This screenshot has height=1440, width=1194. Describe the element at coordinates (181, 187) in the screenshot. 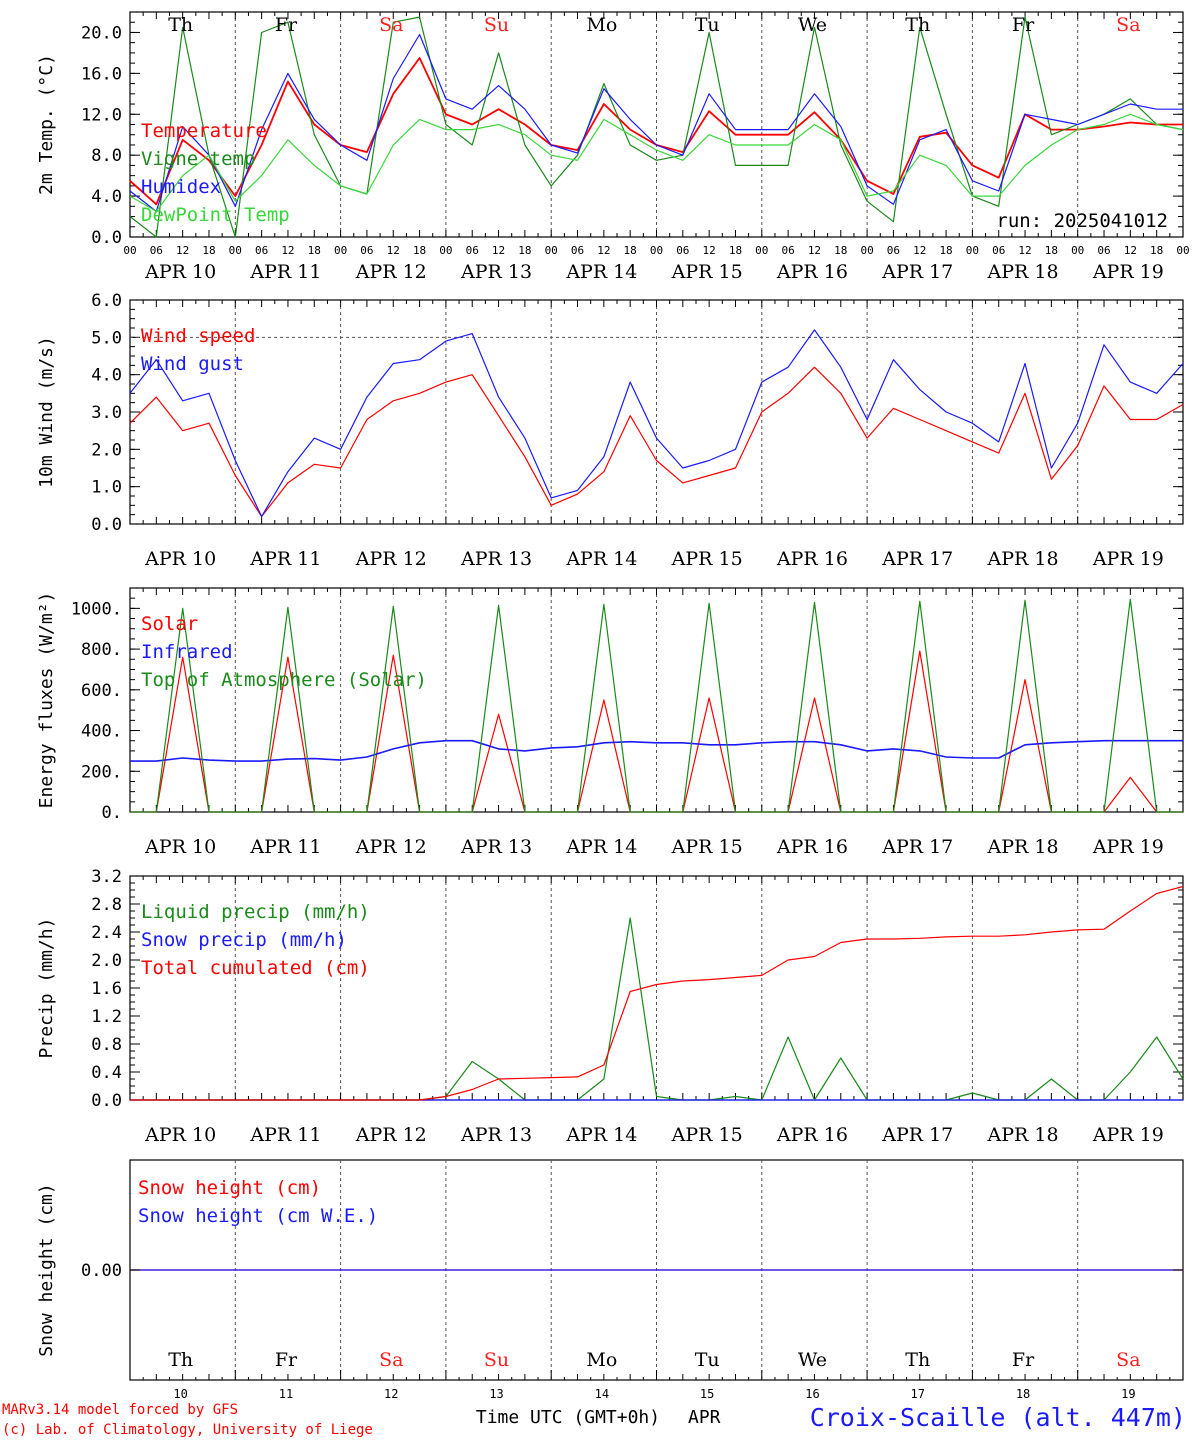

I see `legend-entry: Humidex` at that location.